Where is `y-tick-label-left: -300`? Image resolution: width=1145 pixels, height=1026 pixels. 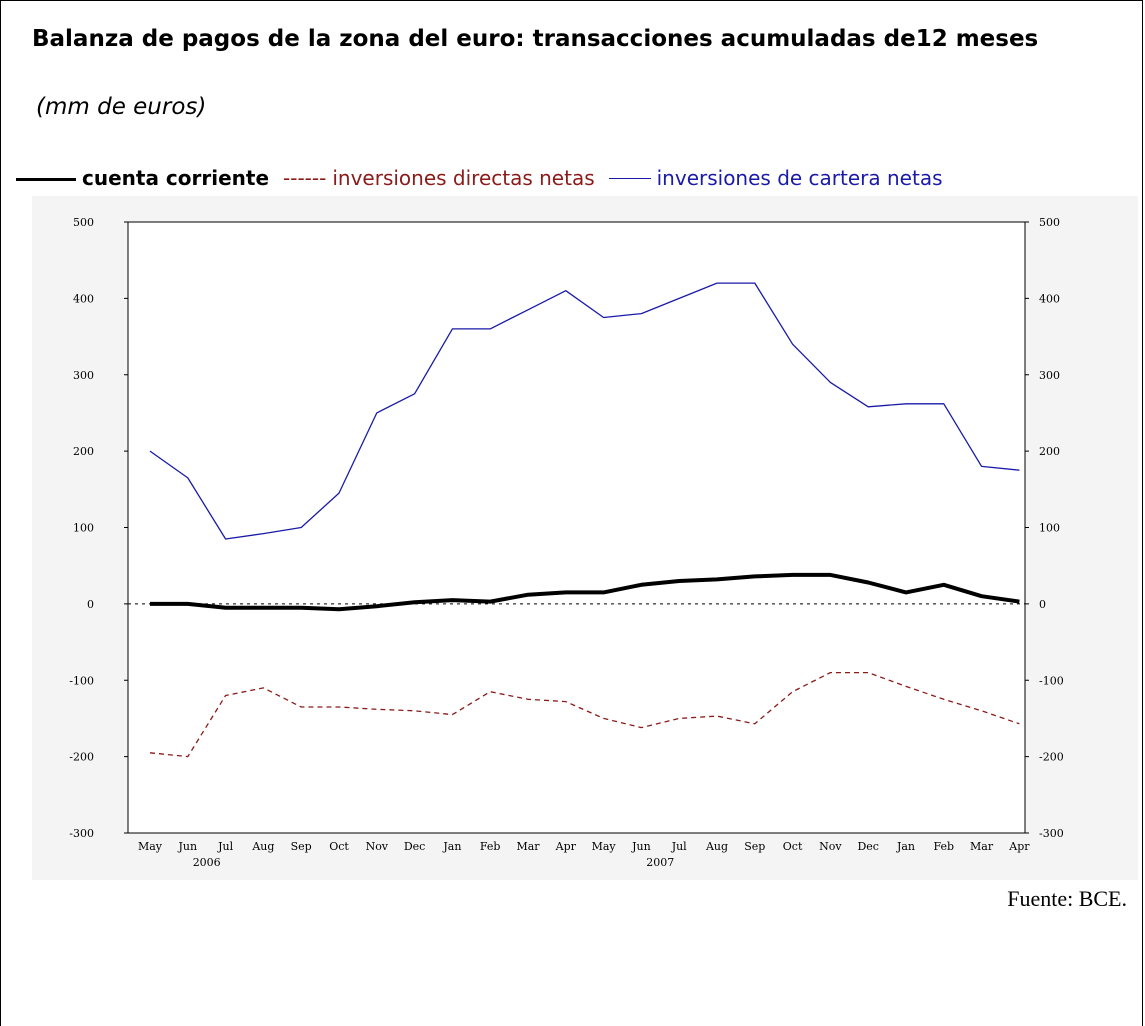
y-tick-label-left: -300 is located at coordinates (81, 833).